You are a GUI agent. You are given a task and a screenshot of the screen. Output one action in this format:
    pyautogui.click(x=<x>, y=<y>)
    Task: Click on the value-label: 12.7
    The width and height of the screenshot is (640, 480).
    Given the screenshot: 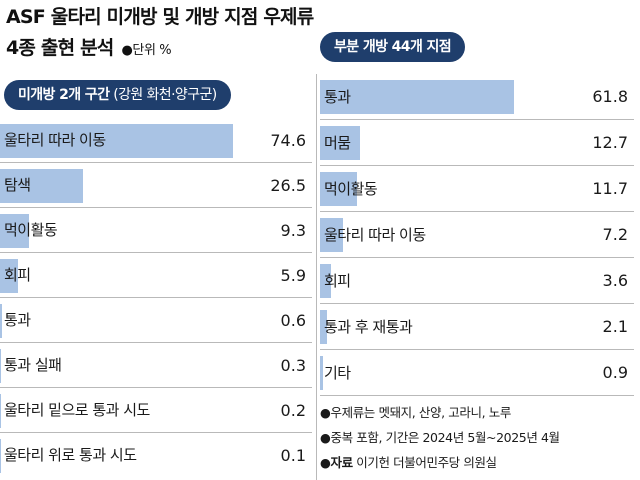 What is the action you would take?
    pyautogui.click(x=610, y=142)
    